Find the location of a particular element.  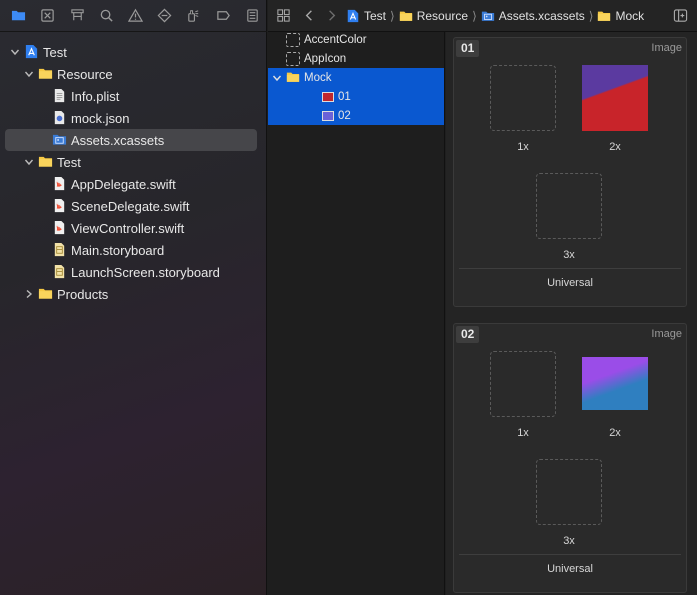

asset-item-label: AppIcon is located at coordinates (325, 58).